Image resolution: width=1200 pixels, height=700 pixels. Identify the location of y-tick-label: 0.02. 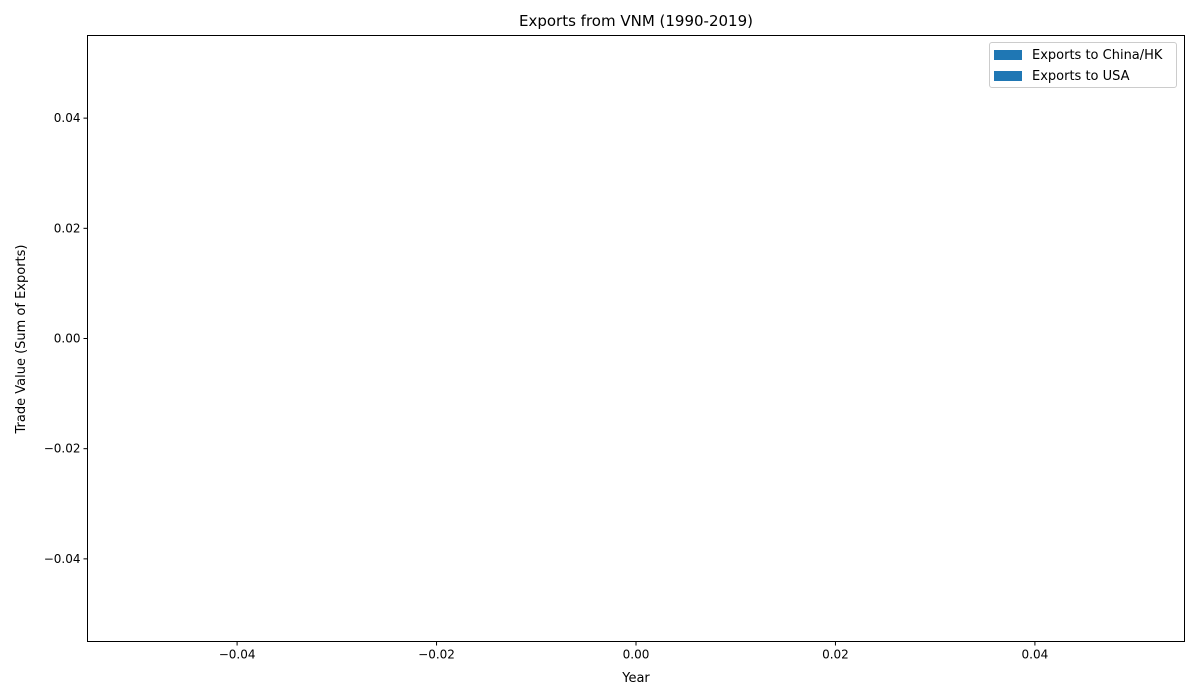
(67, 228).